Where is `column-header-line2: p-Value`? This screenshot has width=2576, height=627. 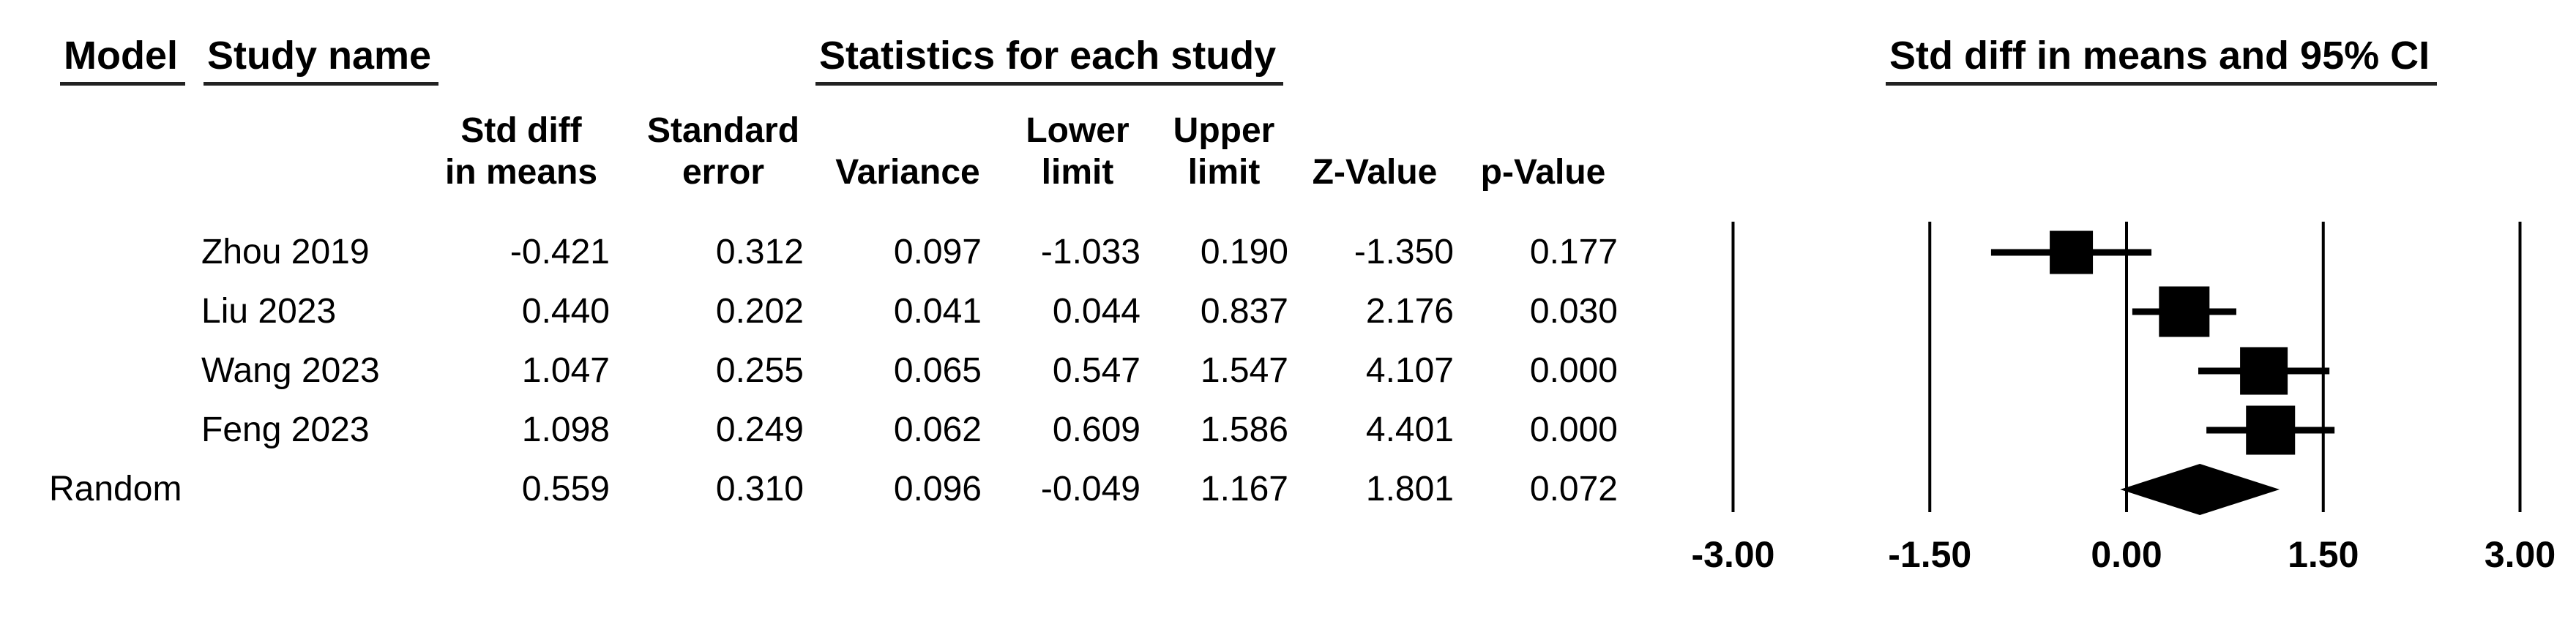
column-header-line2: p-Value is located at coordinates (1543, 173).